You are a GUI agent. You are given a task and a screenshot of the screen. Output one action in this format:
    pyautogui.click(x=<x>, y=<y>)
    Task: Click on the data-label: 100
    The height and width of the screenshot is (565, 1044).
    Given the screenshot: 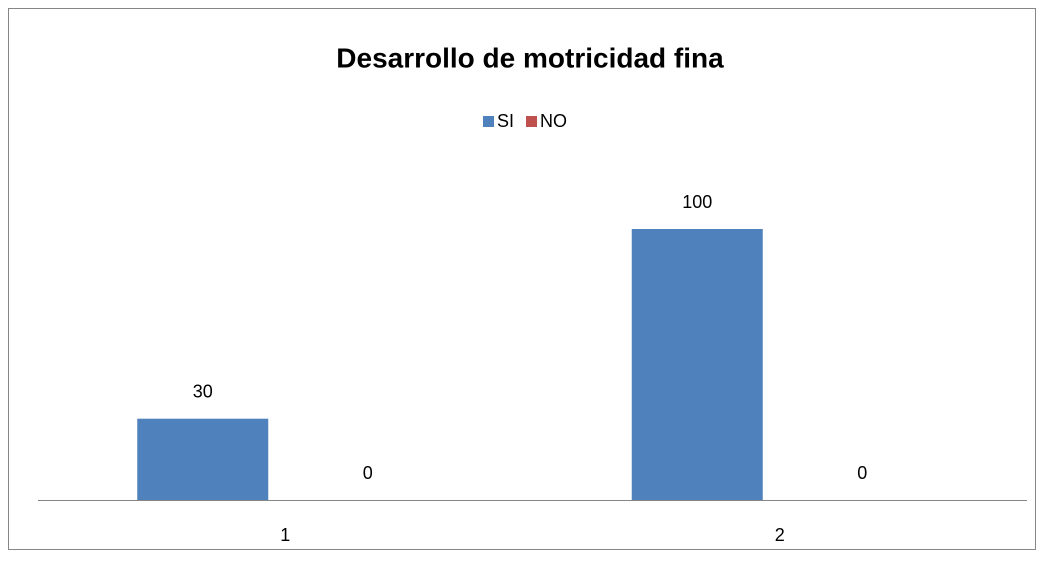 What is the action you would take?
    pyautogui.click(x=697, y=202)
    